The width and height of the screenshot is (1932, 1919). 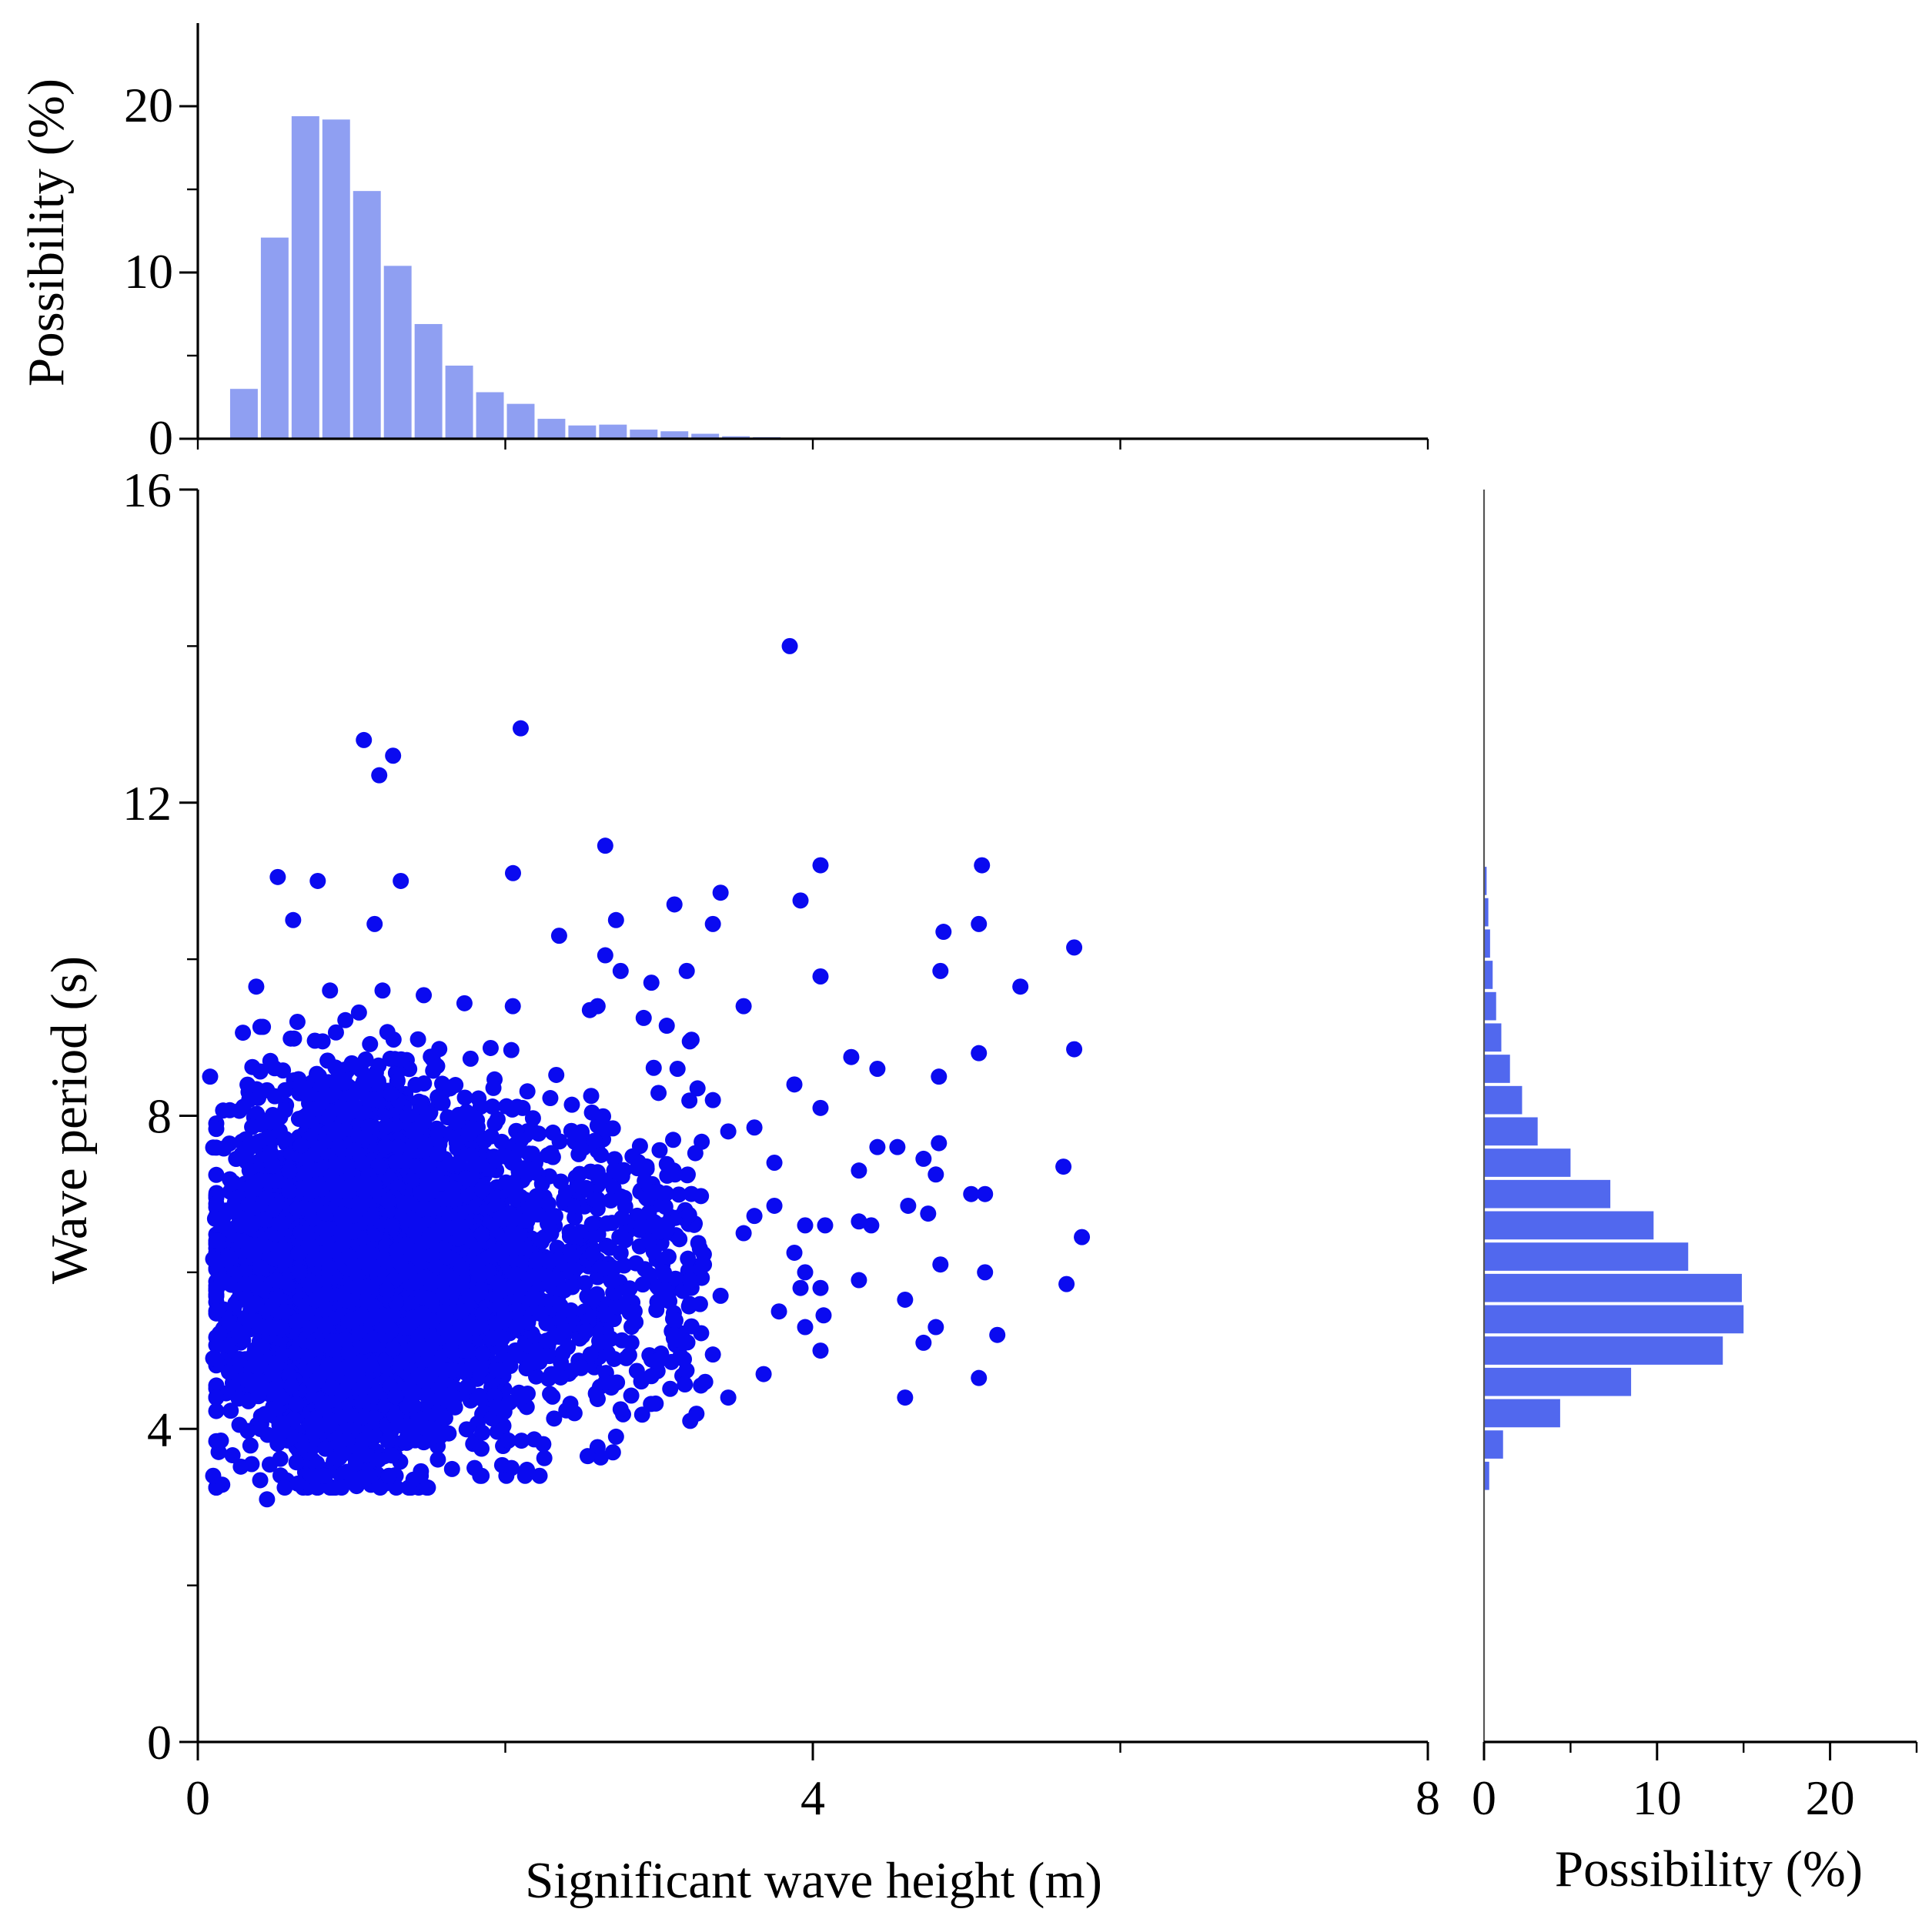 I want to click on top-histogram, so click(x=520, y=277).